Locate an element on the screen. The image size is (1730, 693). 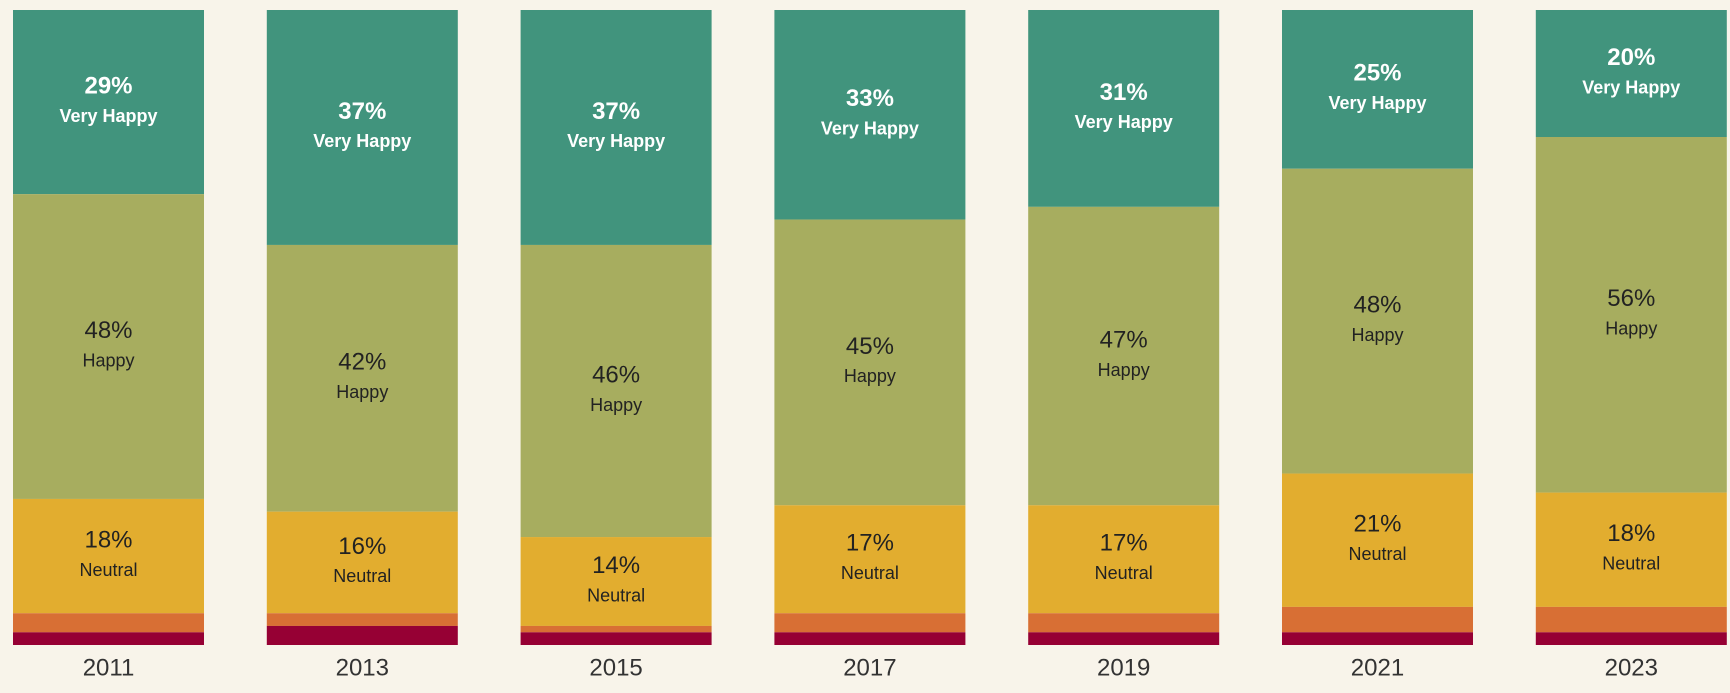
value-label: 25% is located at coordinates (1377, 73).